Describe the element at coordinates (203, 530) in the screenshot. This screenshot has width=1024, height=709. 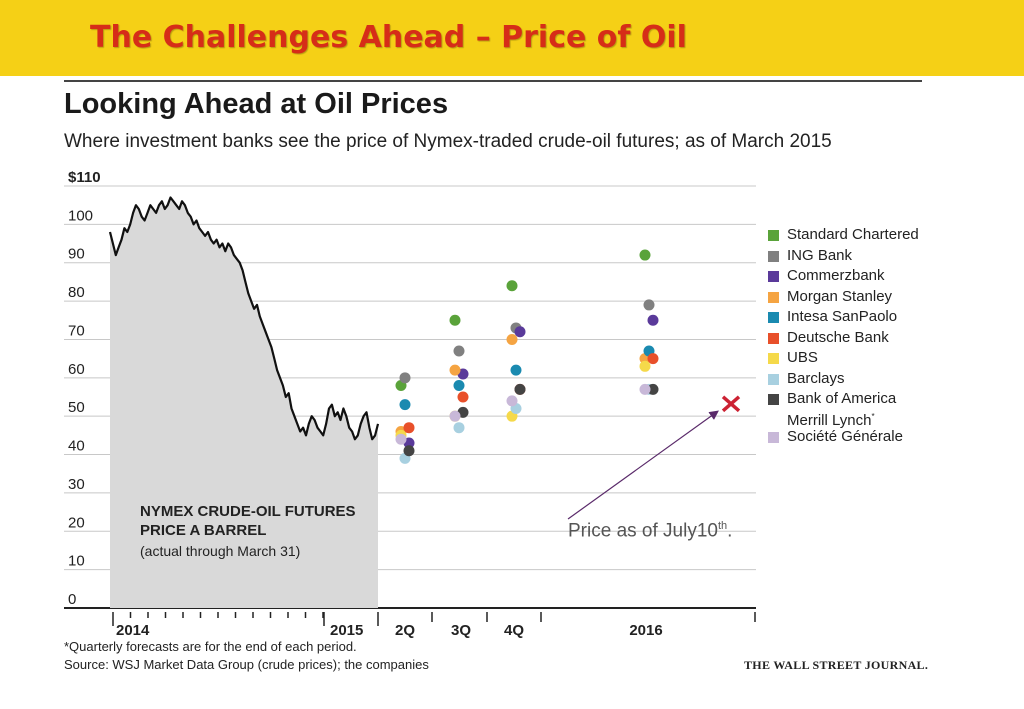
I see `history-label: PRICE A BARREL` at that location.